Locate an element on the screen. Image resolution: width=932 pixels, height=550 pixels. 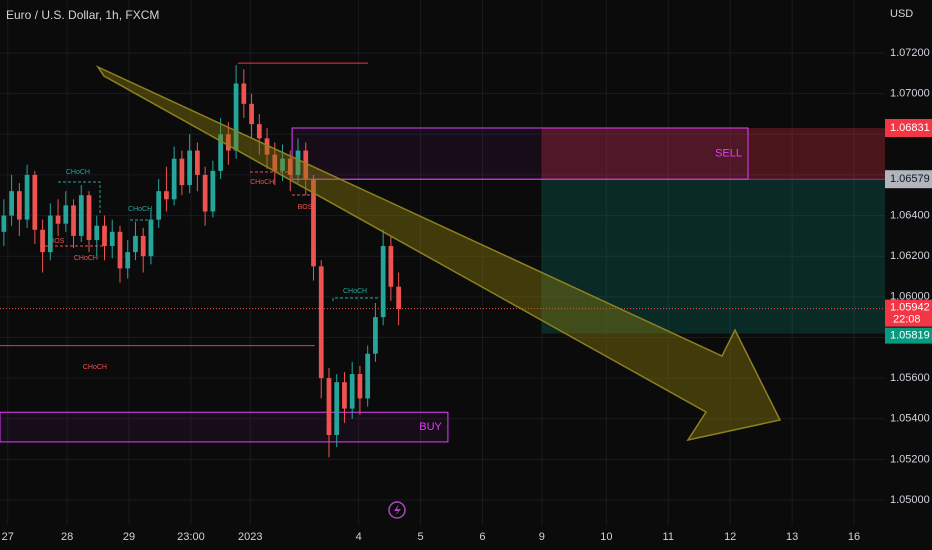
x-tick-label: 16 is located at coordinates (854, 537).